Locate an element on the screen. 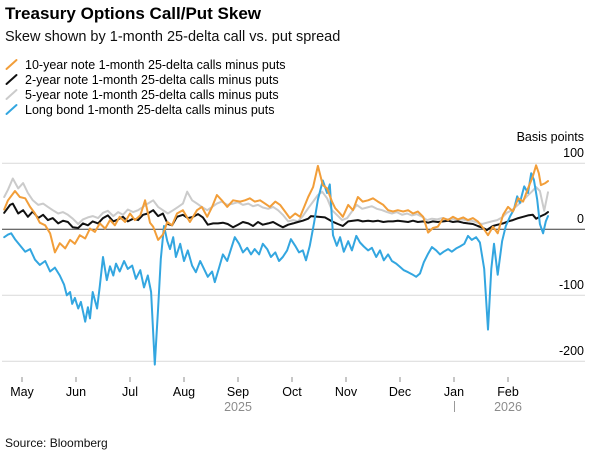 The width and height of the screenshot is (604, 454). y-tick-label: 0 is located at coordinates (580, 219).